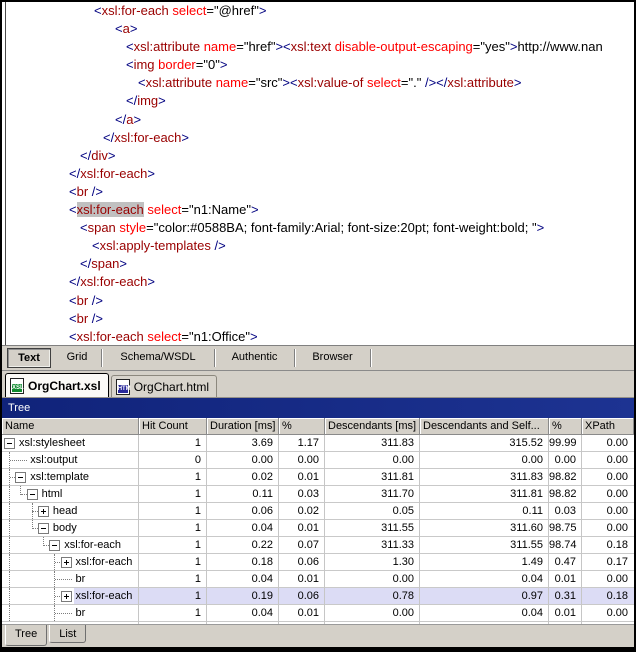  What do you see at coordinates (397, 545) in the screenshot?
I see `value-cell: 311.33` at bounding box center [397, 545].